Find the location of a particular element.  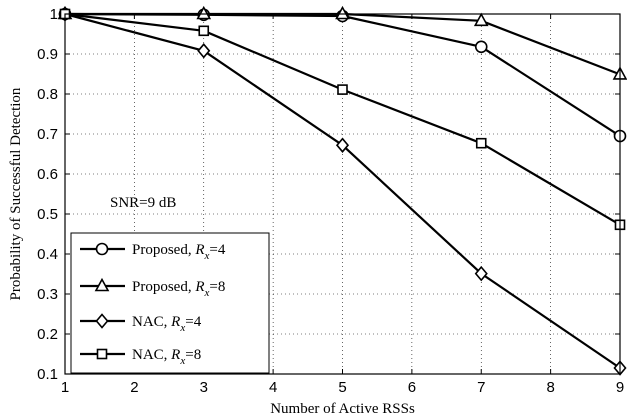

y-tick-label: 0.6 is located at coordinates (47, 174).